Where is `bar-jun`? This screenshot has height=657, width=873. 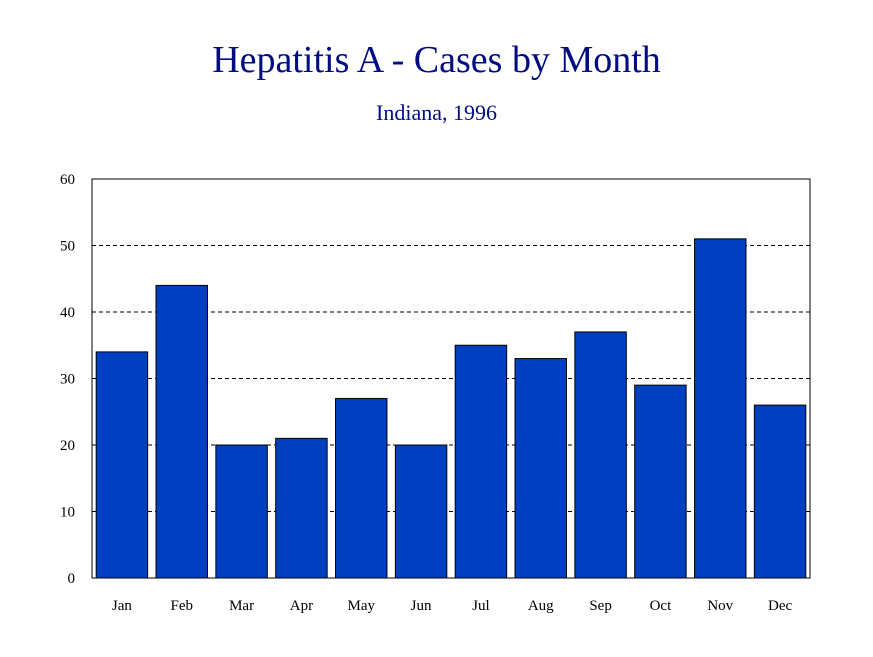 bar-jun is located at coordinates (421, 511).